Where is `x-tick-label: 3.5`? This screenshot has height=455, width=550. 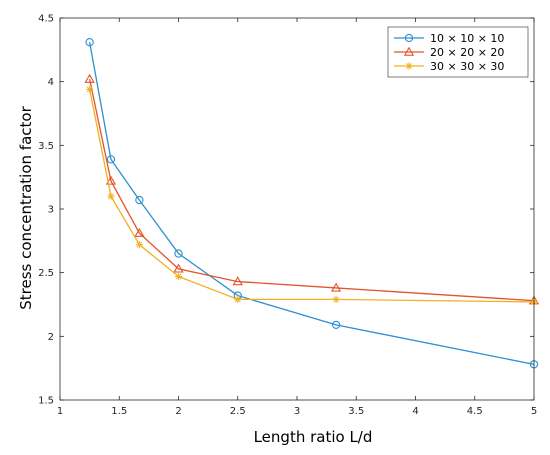 x-tick-label: 3.5 is located at coordinates (356, 411).